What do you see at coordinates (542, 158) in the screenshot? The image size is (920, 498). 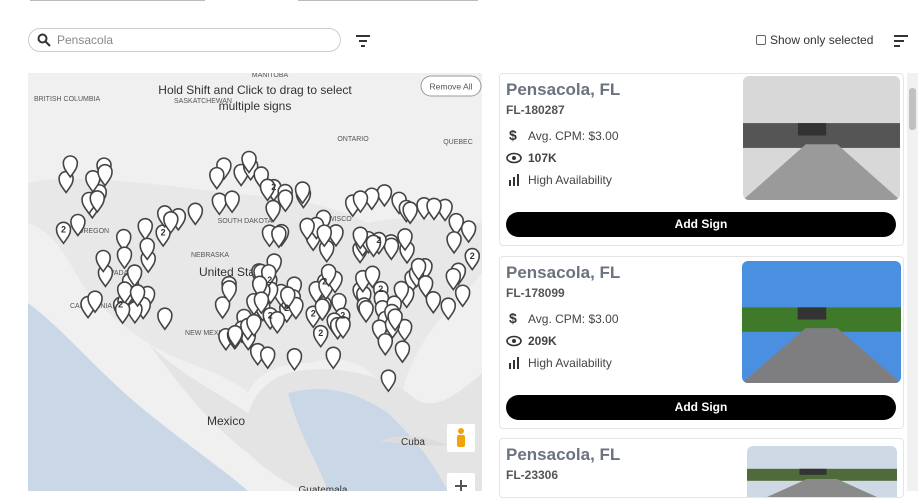 I see `listing-impressions: 107K` at bounding box center [542, 158].